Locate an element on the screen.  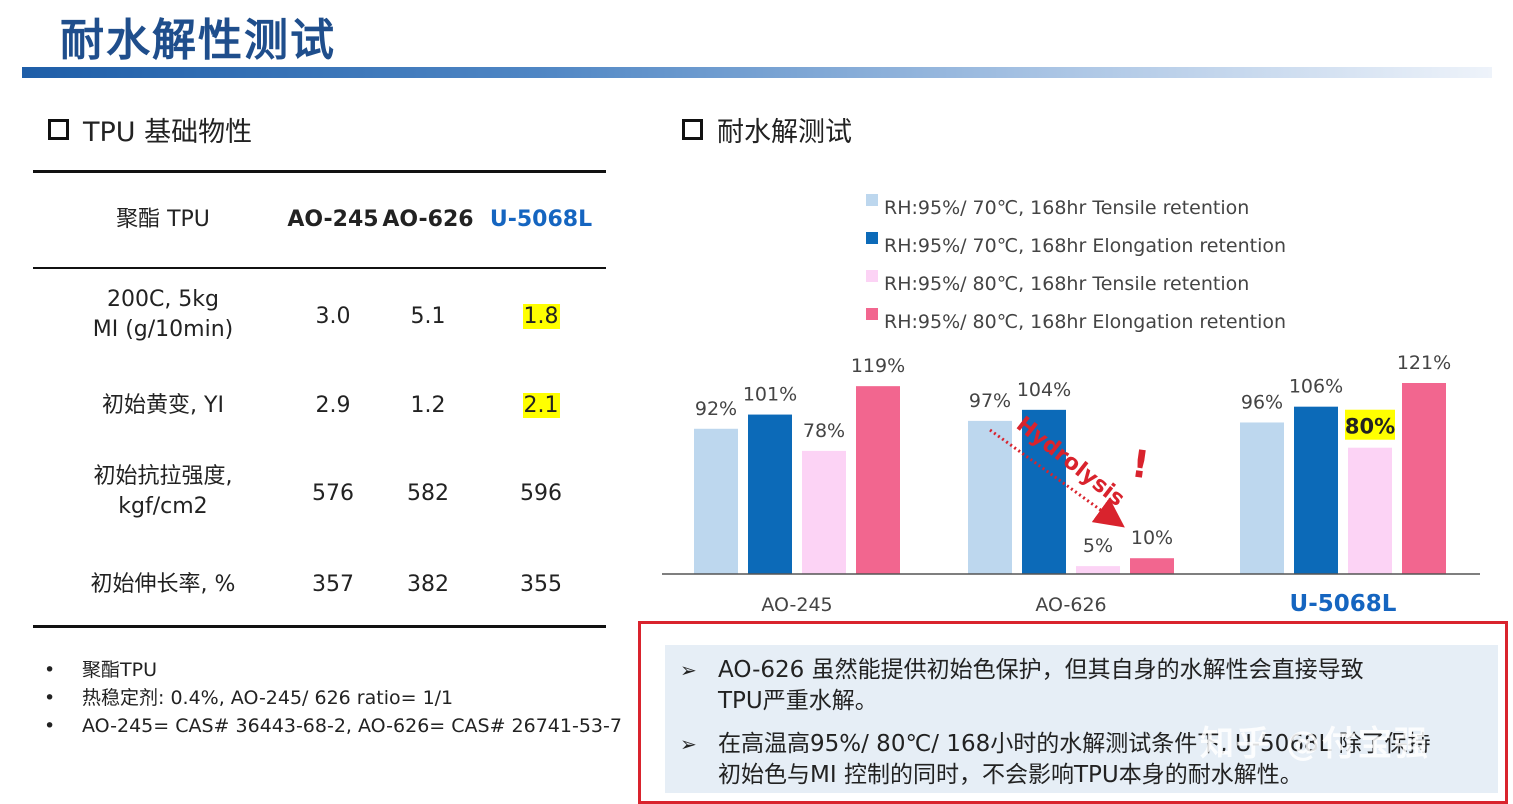
data-label: 96% is located at coordinates (1262, 402).